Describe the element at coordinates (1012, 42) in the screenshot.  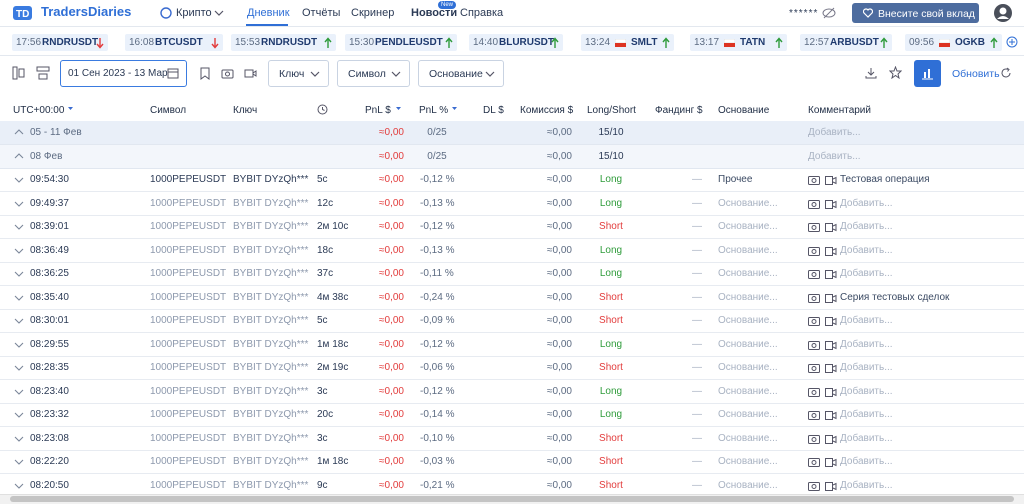
I see `add-ticker` at that location.